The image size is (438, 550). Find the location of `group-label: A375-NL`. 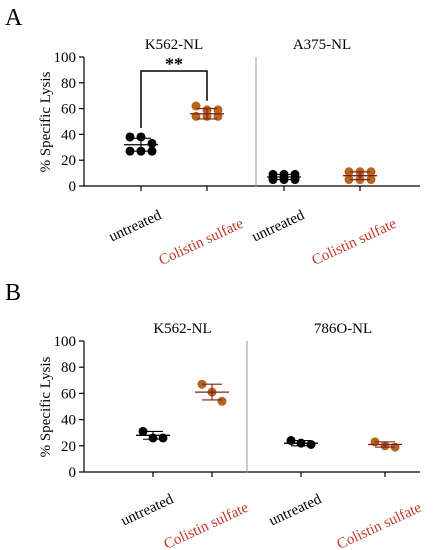

group-label: A375-NL is located at coordinates (322, 45).